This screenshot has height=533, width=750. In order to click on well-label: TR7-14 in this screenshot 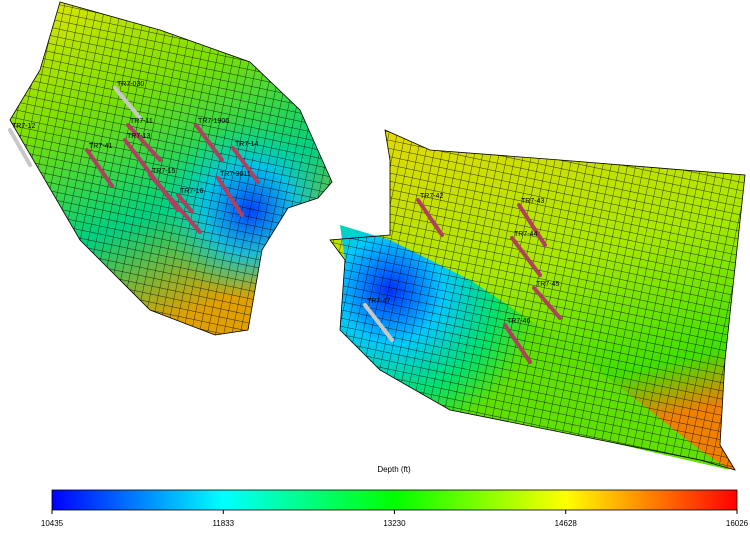, I will do `click(246, 144)`.